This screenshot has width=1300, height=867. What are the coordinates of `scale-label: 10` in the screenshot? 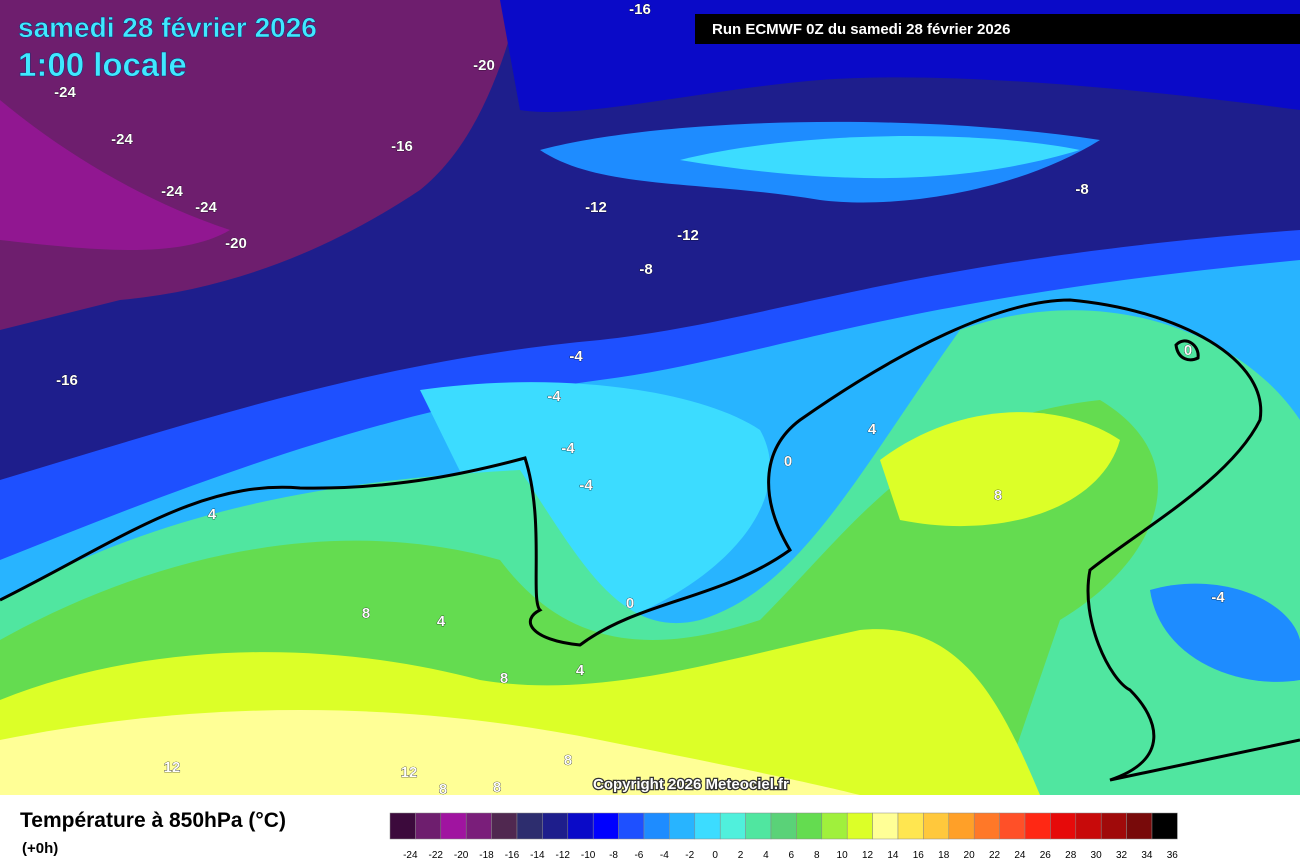 It's located at (843, 855).